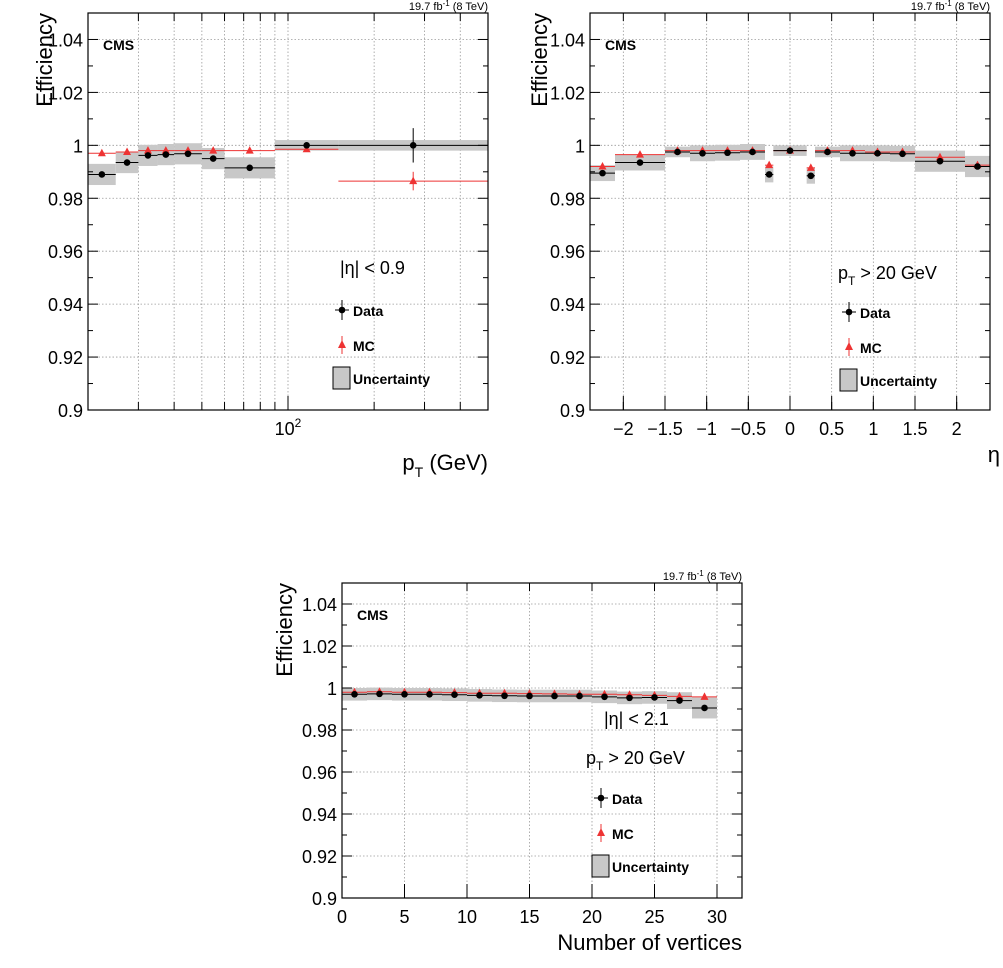 The height and width of the screenshot is (968, 1003). What do you see at coordinates (529, 917) in the screenshot?
I see `x-tick-label-text: 15` at bounding box center [529, 917].